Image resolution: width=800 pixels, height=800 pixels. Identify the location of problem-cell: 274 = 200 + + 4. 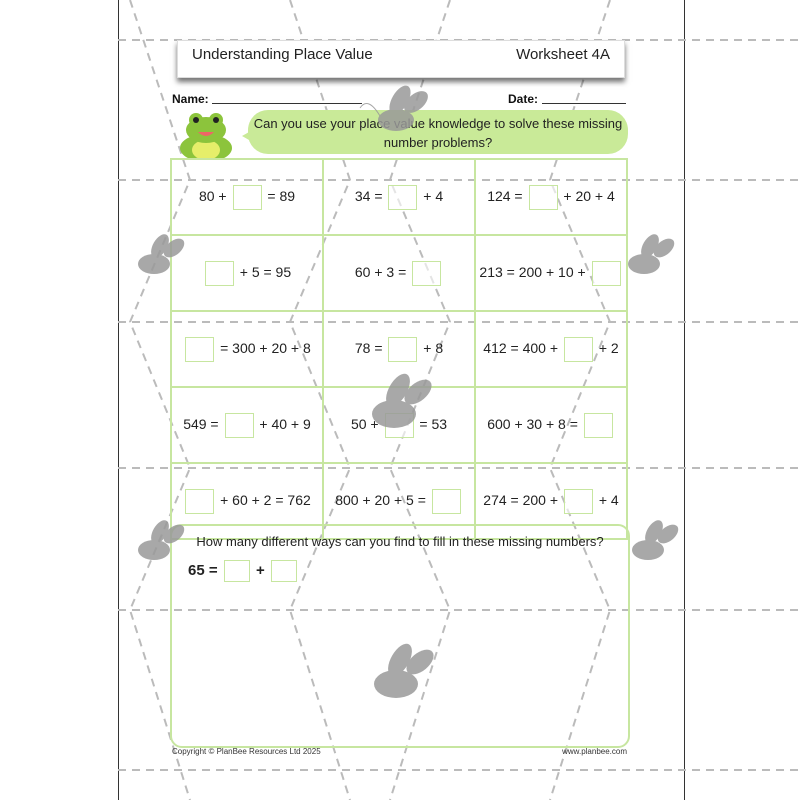
(551, 501).